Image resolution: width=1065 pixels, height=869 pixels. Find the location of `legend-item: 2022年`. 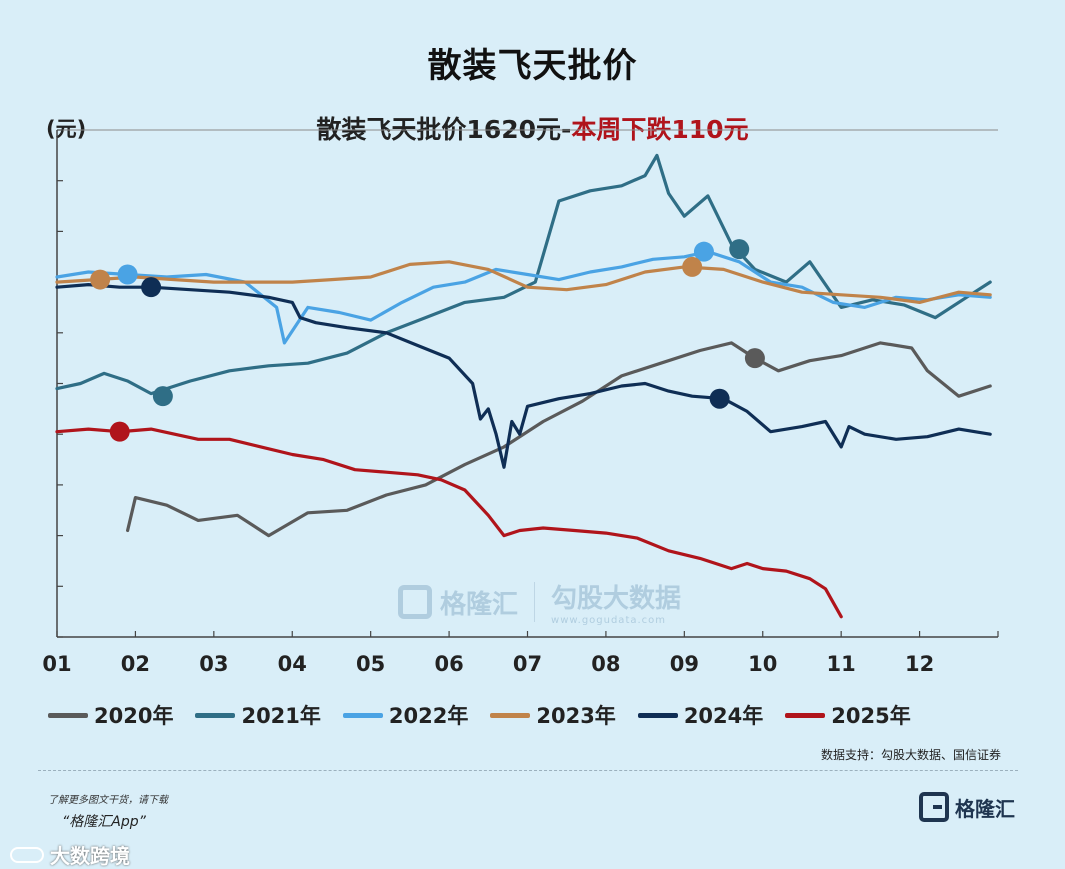

legend-item: 2022年 is located at coordinates (405, 715).